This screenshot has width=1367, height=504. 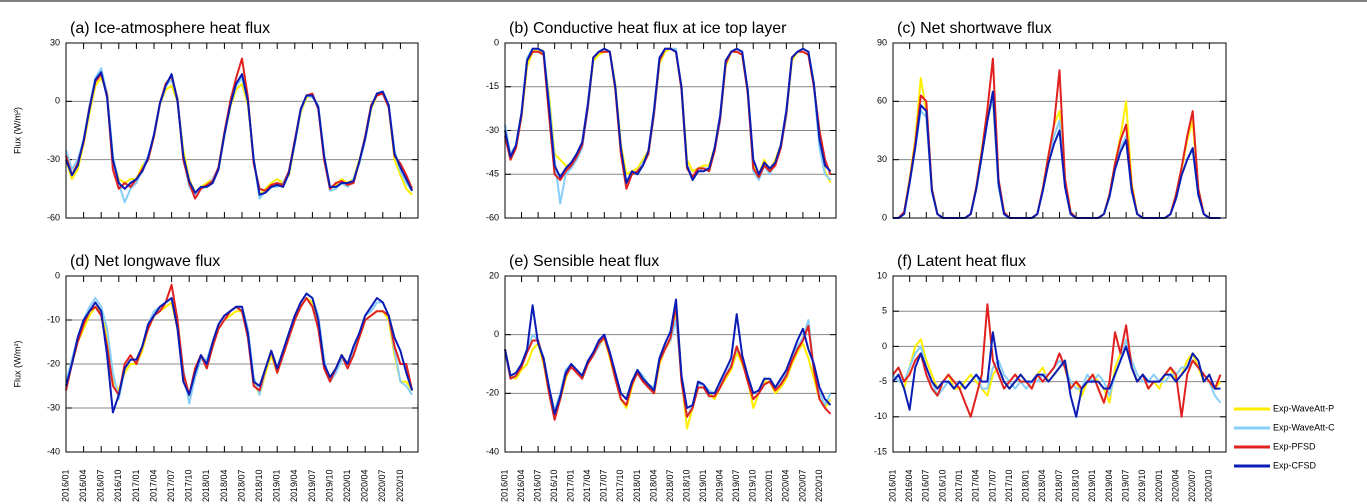 I want to click on chart-title: (a) Ice-atmosphere heat flux, so click(x=170, y=28).